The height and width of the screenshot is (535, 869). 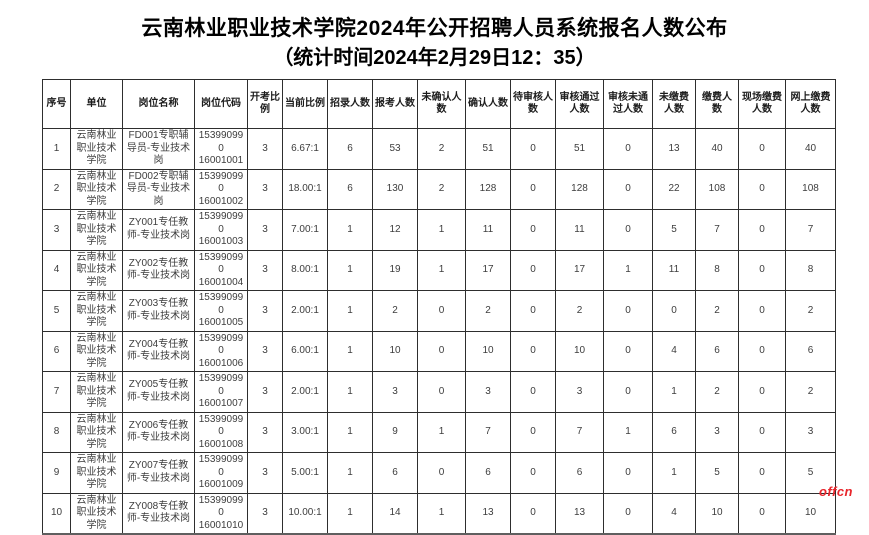 What do you see at coordinates (305, 189) in the screenshot?
I see `table-cell: 18.00:1` at bounding box center [305, 189].